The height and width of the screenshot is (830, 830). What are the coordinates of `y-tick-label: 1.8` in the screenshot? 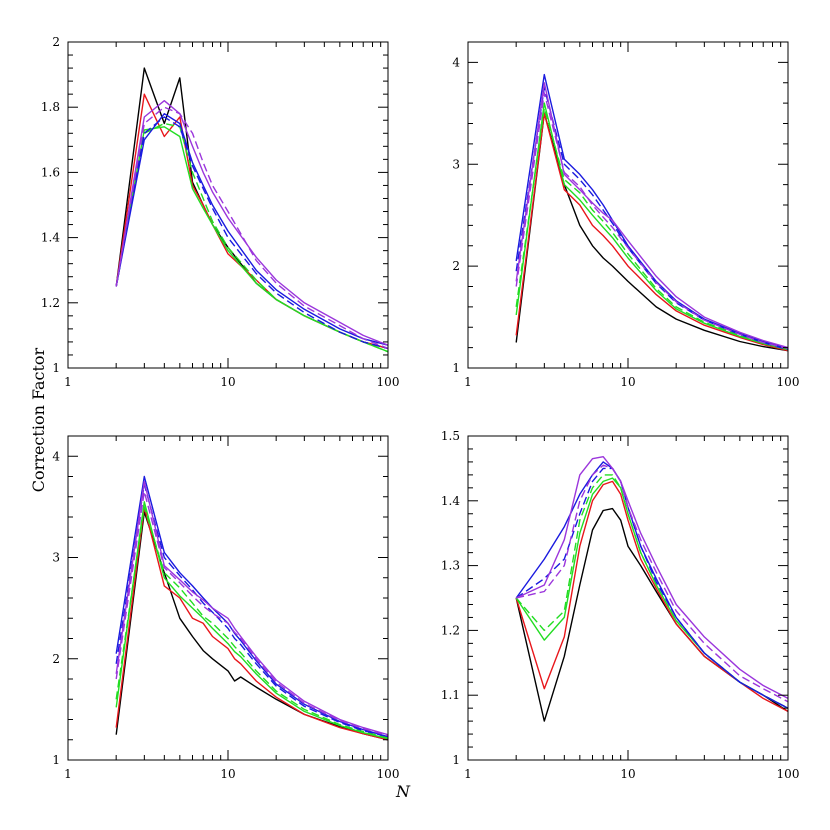 It's located at (50, 107).